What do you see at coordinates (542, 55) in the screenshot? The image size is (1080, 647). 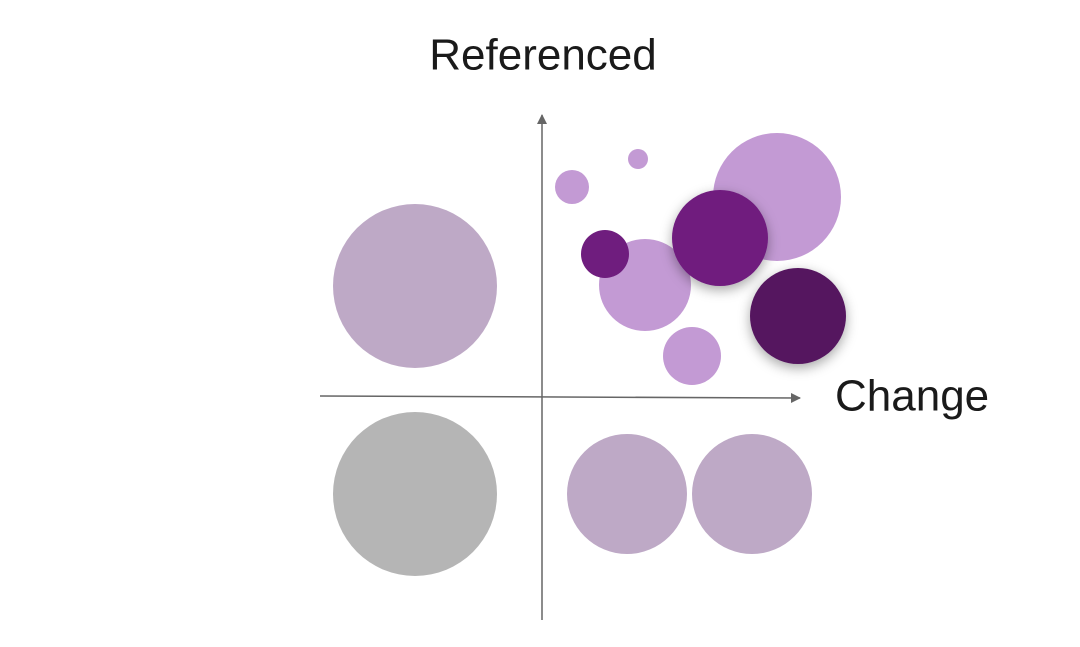 I see `y-axis-label: Referenced` at bounding box center [542, 55].